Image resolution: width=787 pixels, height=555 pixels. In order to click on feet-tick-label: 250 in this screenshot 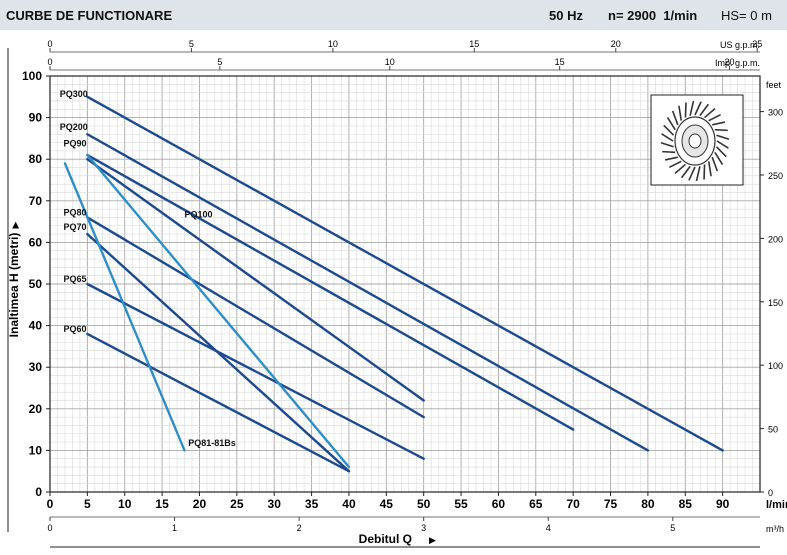, I will do `click(775, 176)`.